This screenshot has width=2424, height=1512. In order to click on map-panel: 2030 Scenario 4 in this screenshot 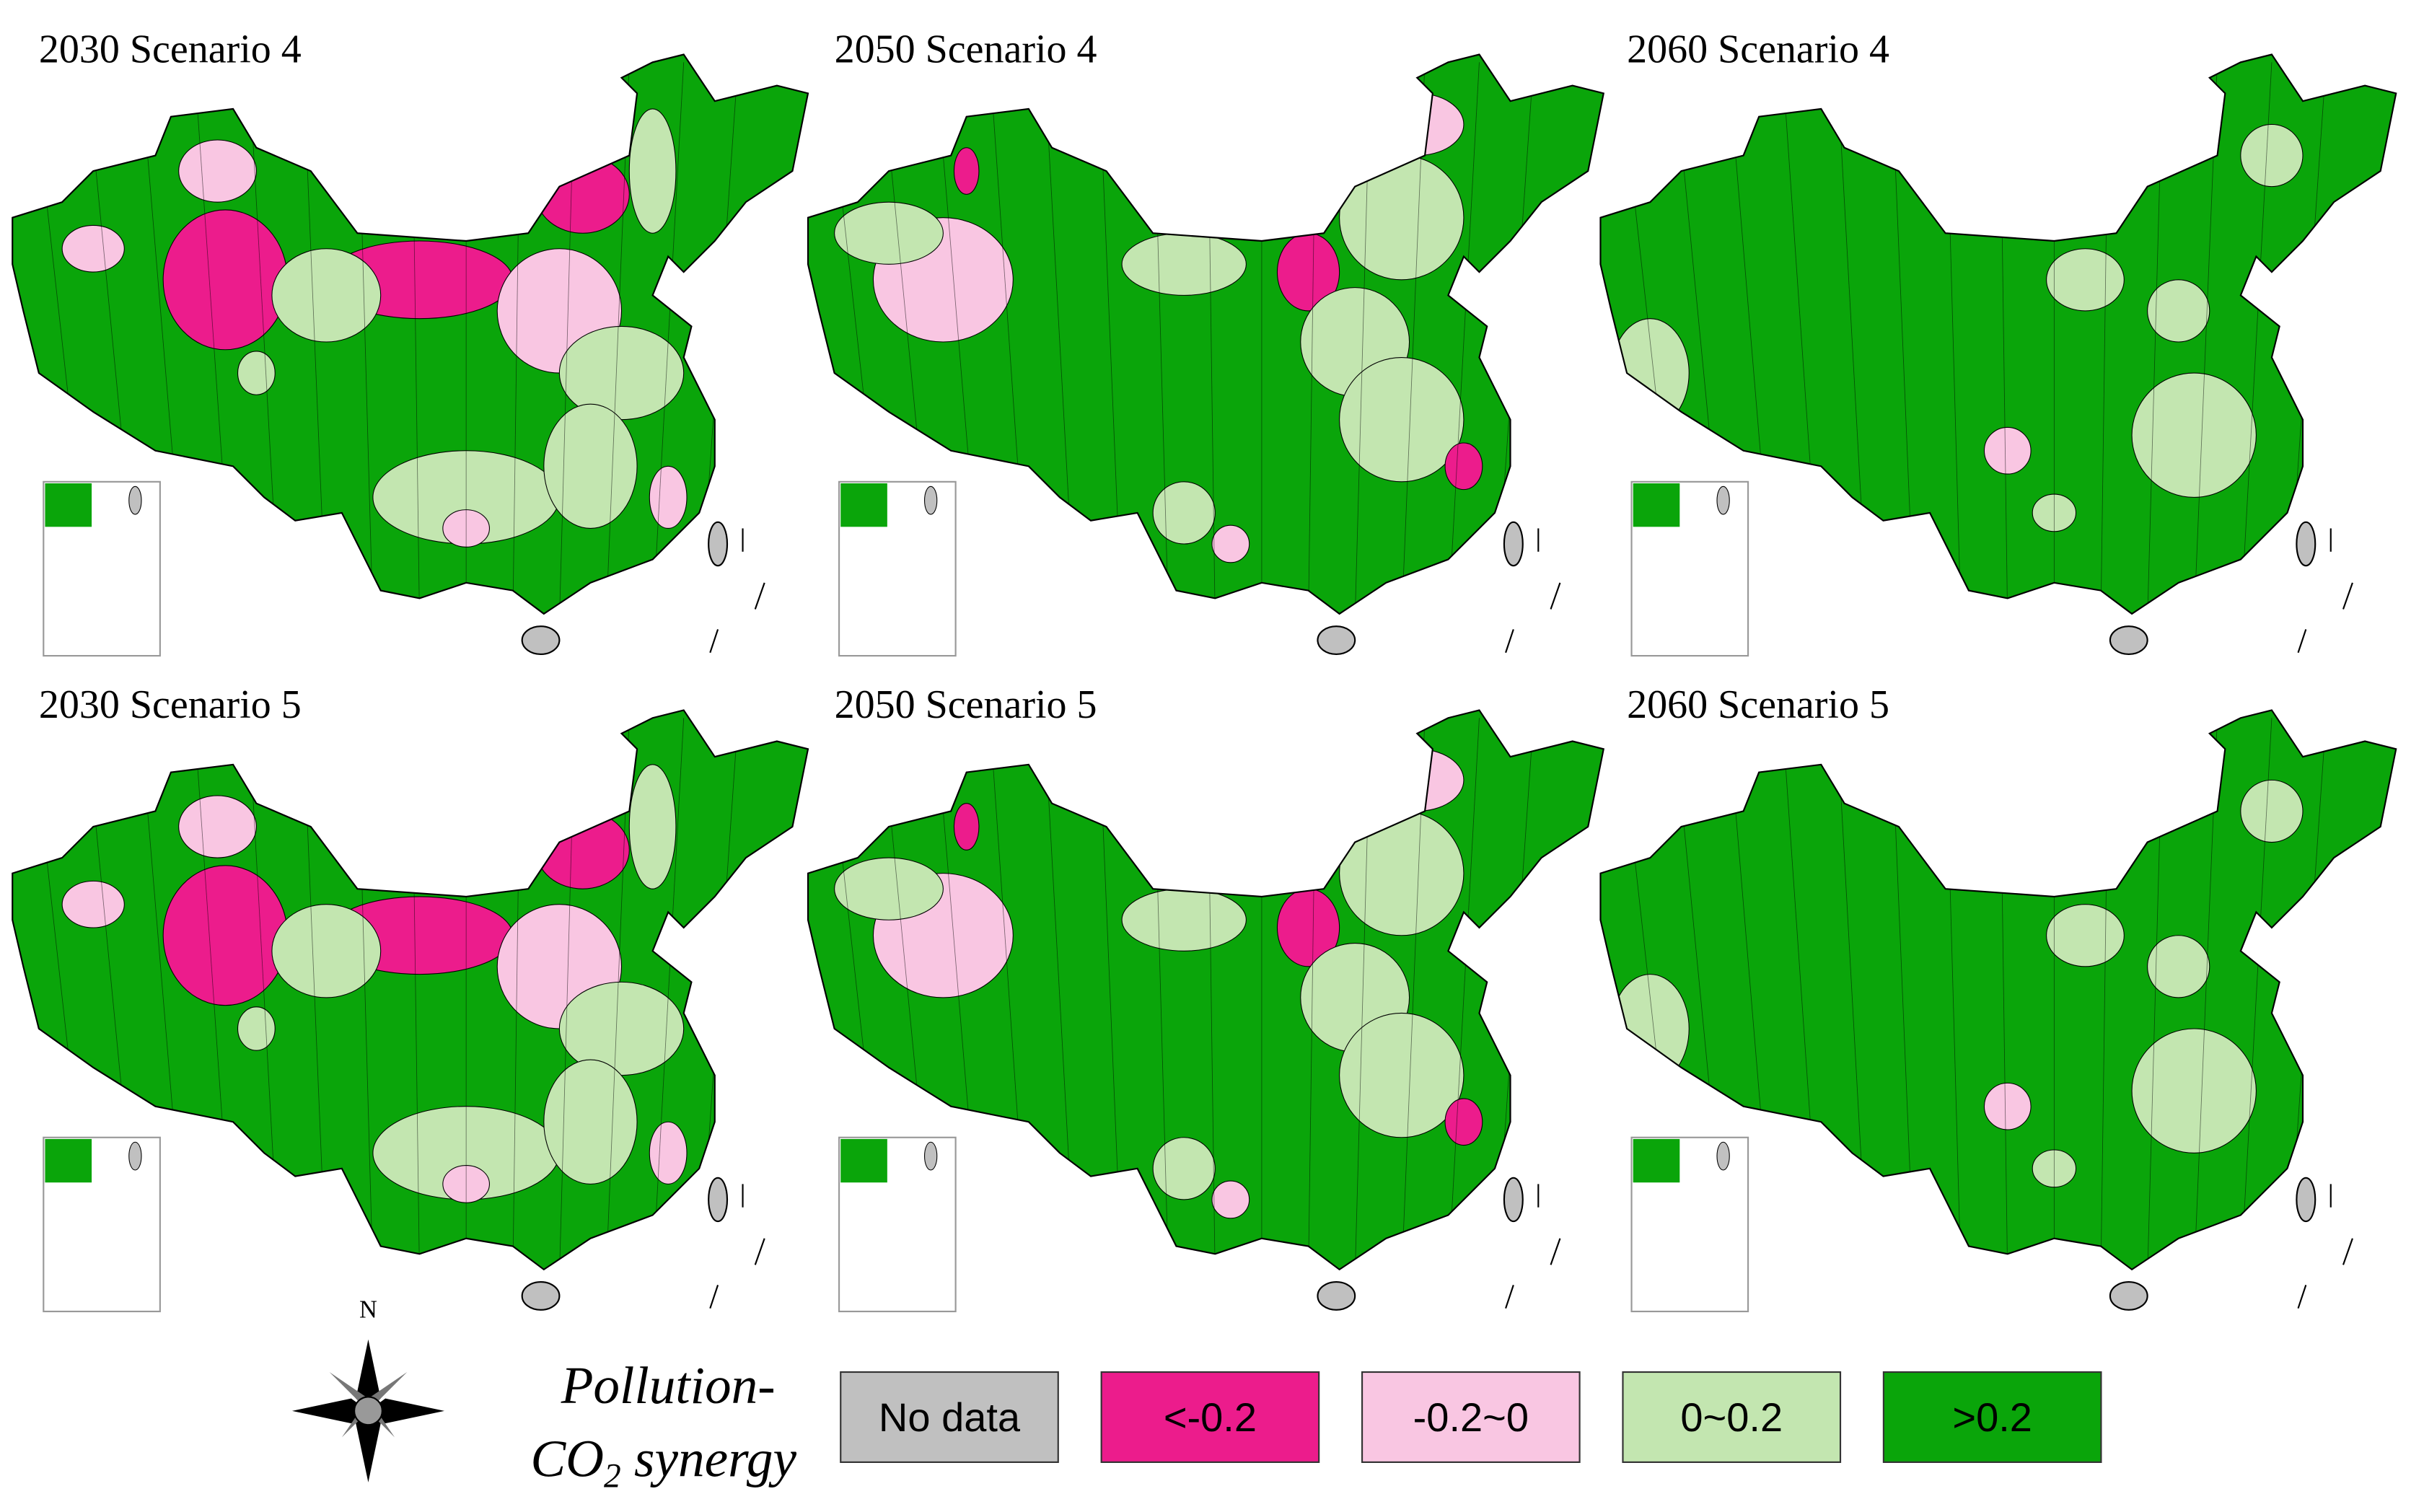, I will do `click(410, 342)`.